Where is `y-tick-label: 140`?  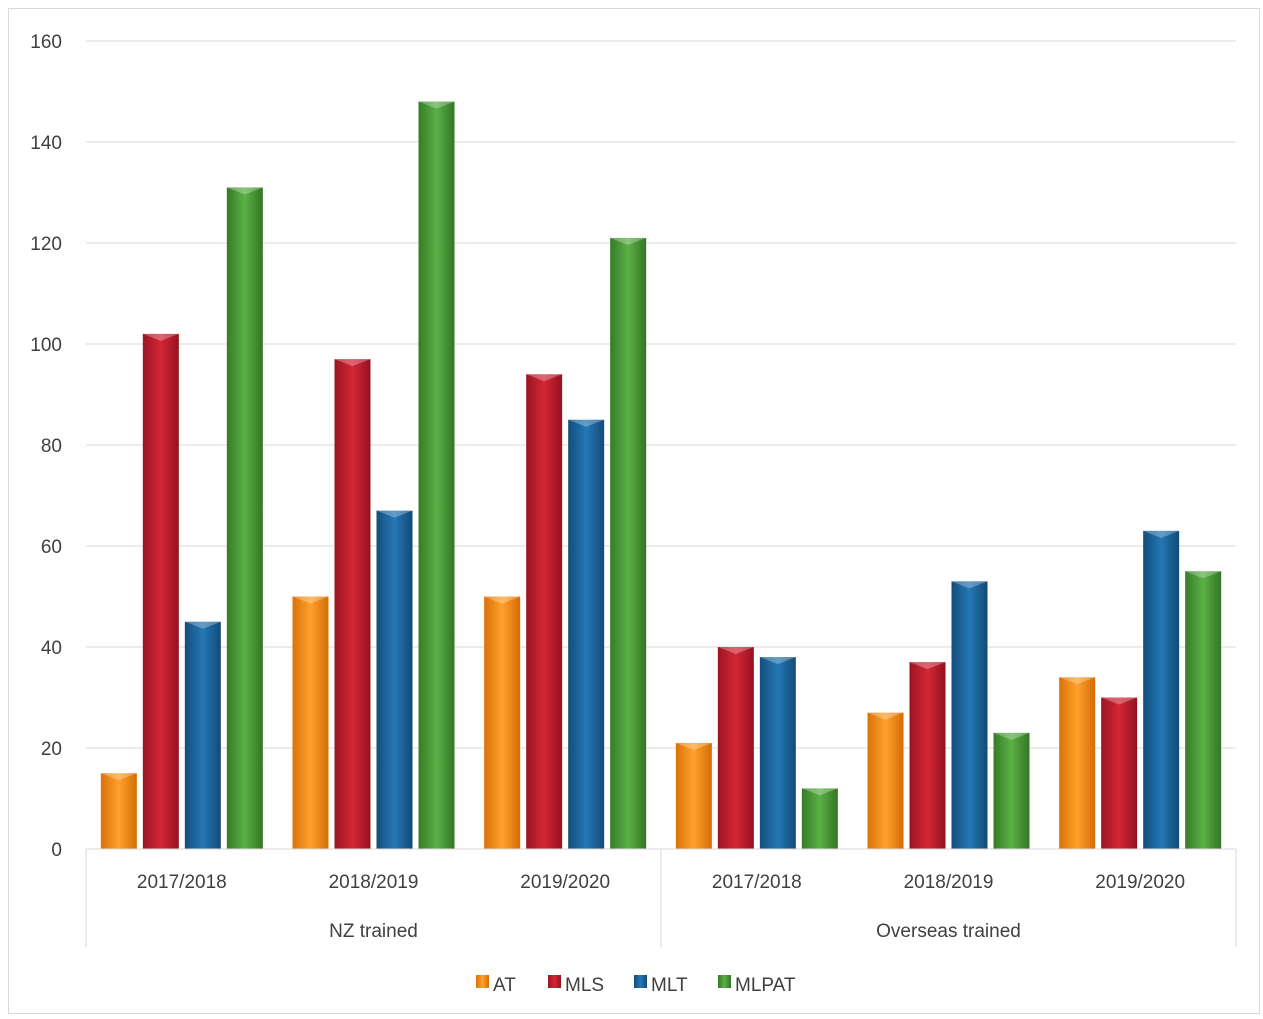 y-tick-label: 140 is located at coordinates (46, 143).